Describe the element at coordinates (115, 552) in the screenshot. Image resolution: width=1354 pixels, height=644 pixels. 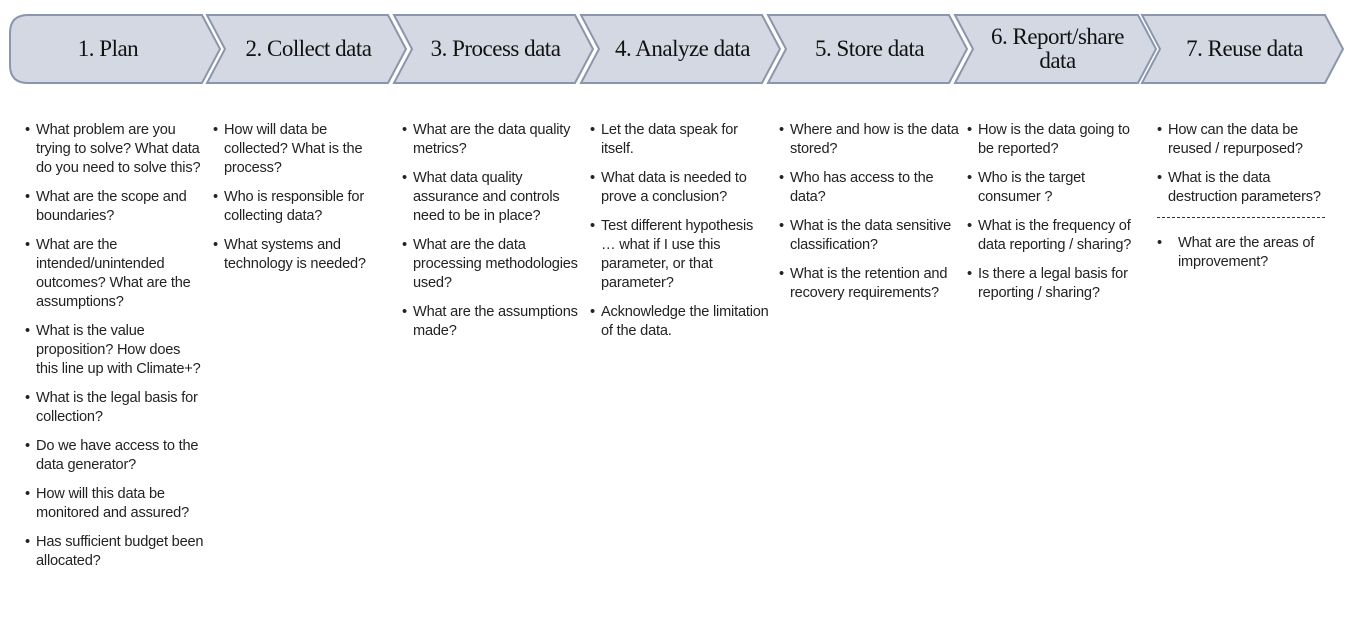
I see `question-item: Has sufficient budget been allocated?` at that location.